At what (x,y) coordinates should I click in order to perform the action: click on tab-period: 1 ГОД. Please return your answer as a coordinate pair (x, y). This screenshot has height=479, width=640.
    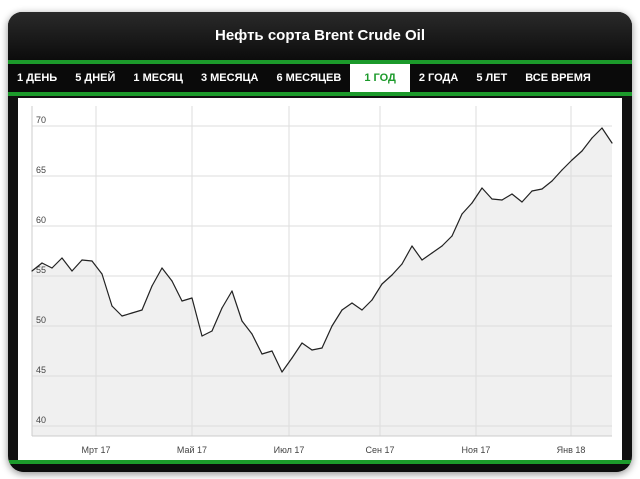
    Looking at the image, I should click on (380, 78).